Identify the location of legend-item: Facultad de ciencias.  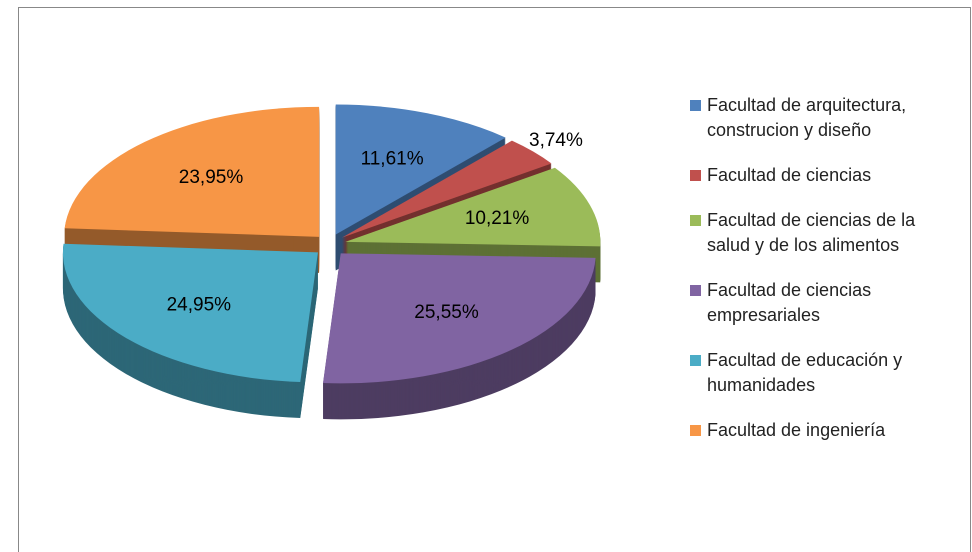
(825, 175).